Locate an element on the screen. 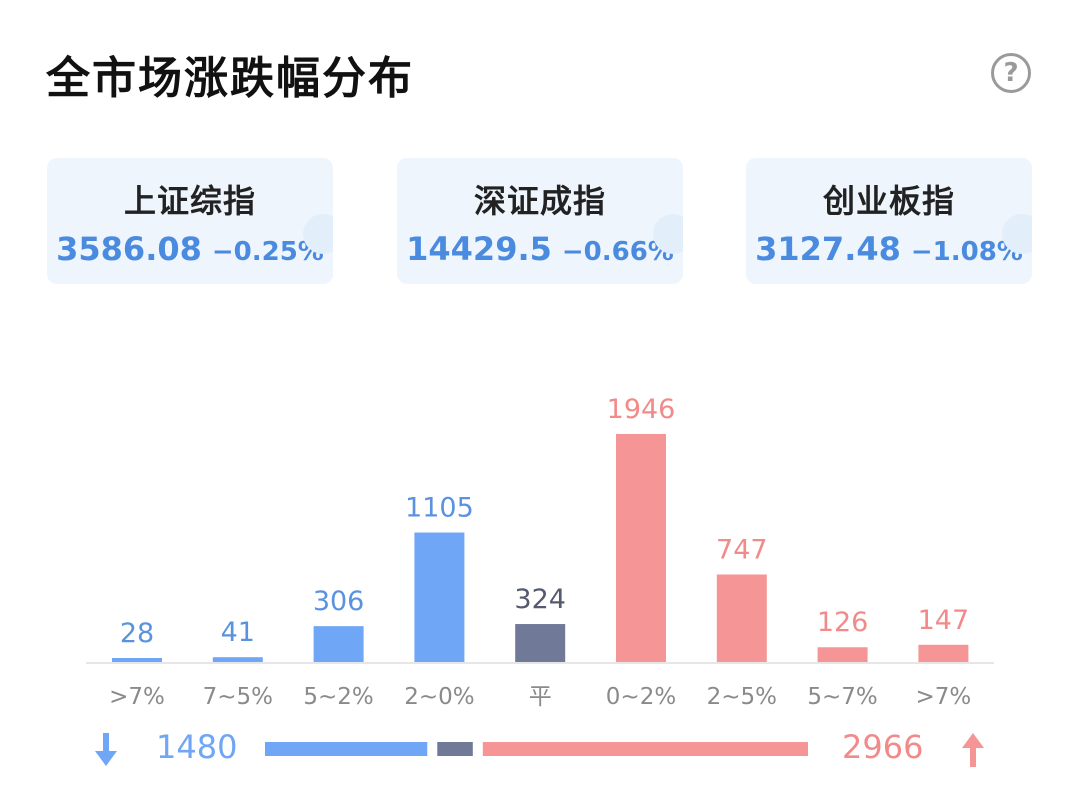 The image size is (1080, 794). index-price: 14429.5 is located at coordinates (479, 249).